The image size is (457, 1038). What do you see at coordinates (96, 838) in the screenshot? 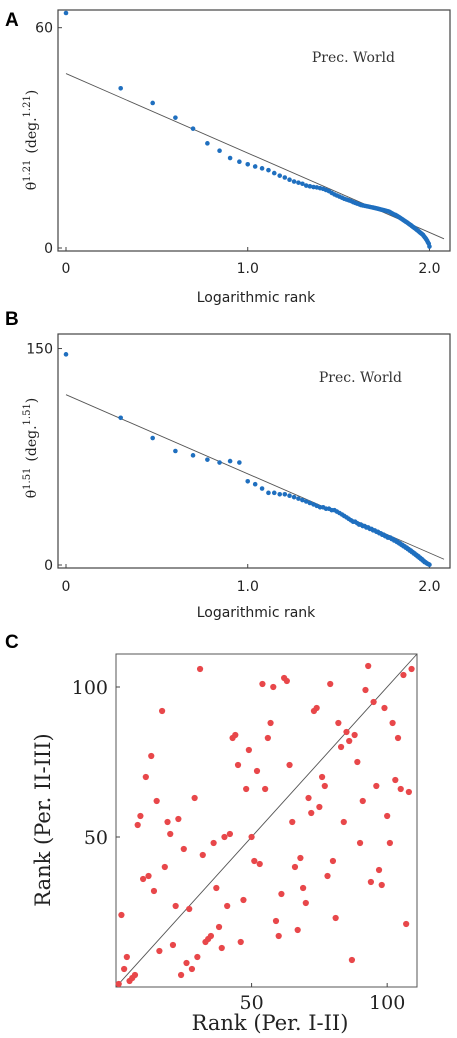
I see `panel-c-y-tick-label: 50` at bounding box center [96, 838].